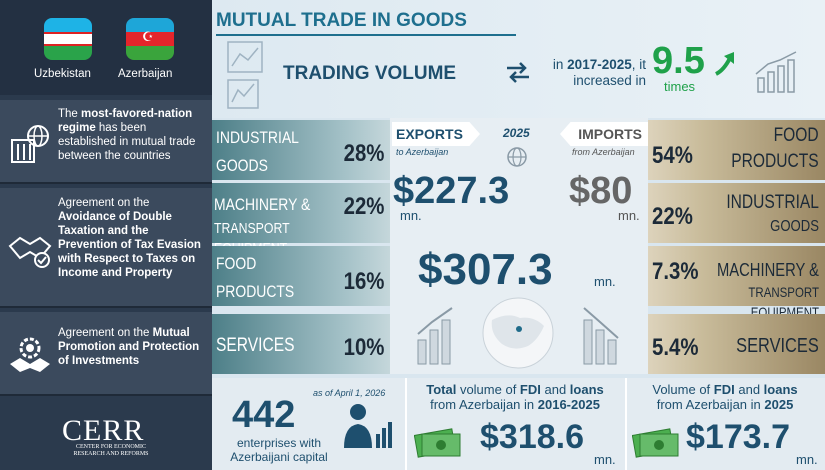 The width and height of the screenshot is (825, 470). What do you see at coordinates (517, 157) in the screenshot?
I see `globe-arrows-icon` at bounding box center [517, 157].